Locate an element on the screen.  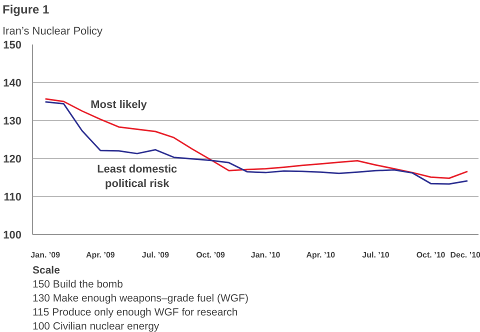
chart-title: Figure 1 is located at coordinates (26, 9).